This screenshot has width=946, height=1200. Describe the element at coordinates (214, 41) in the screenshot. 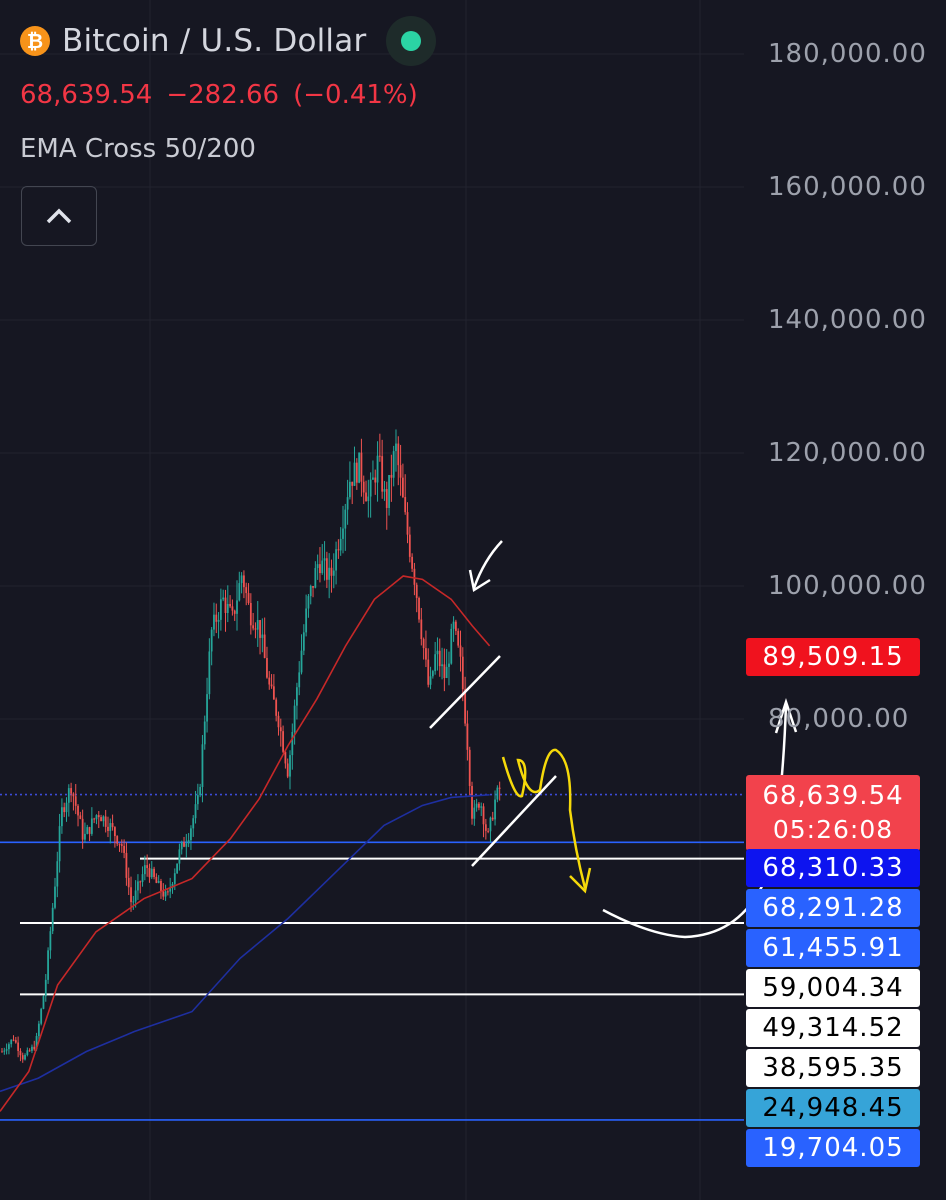

I see `symbol-title: Bitcoin / U.S. Dollar` at that location.